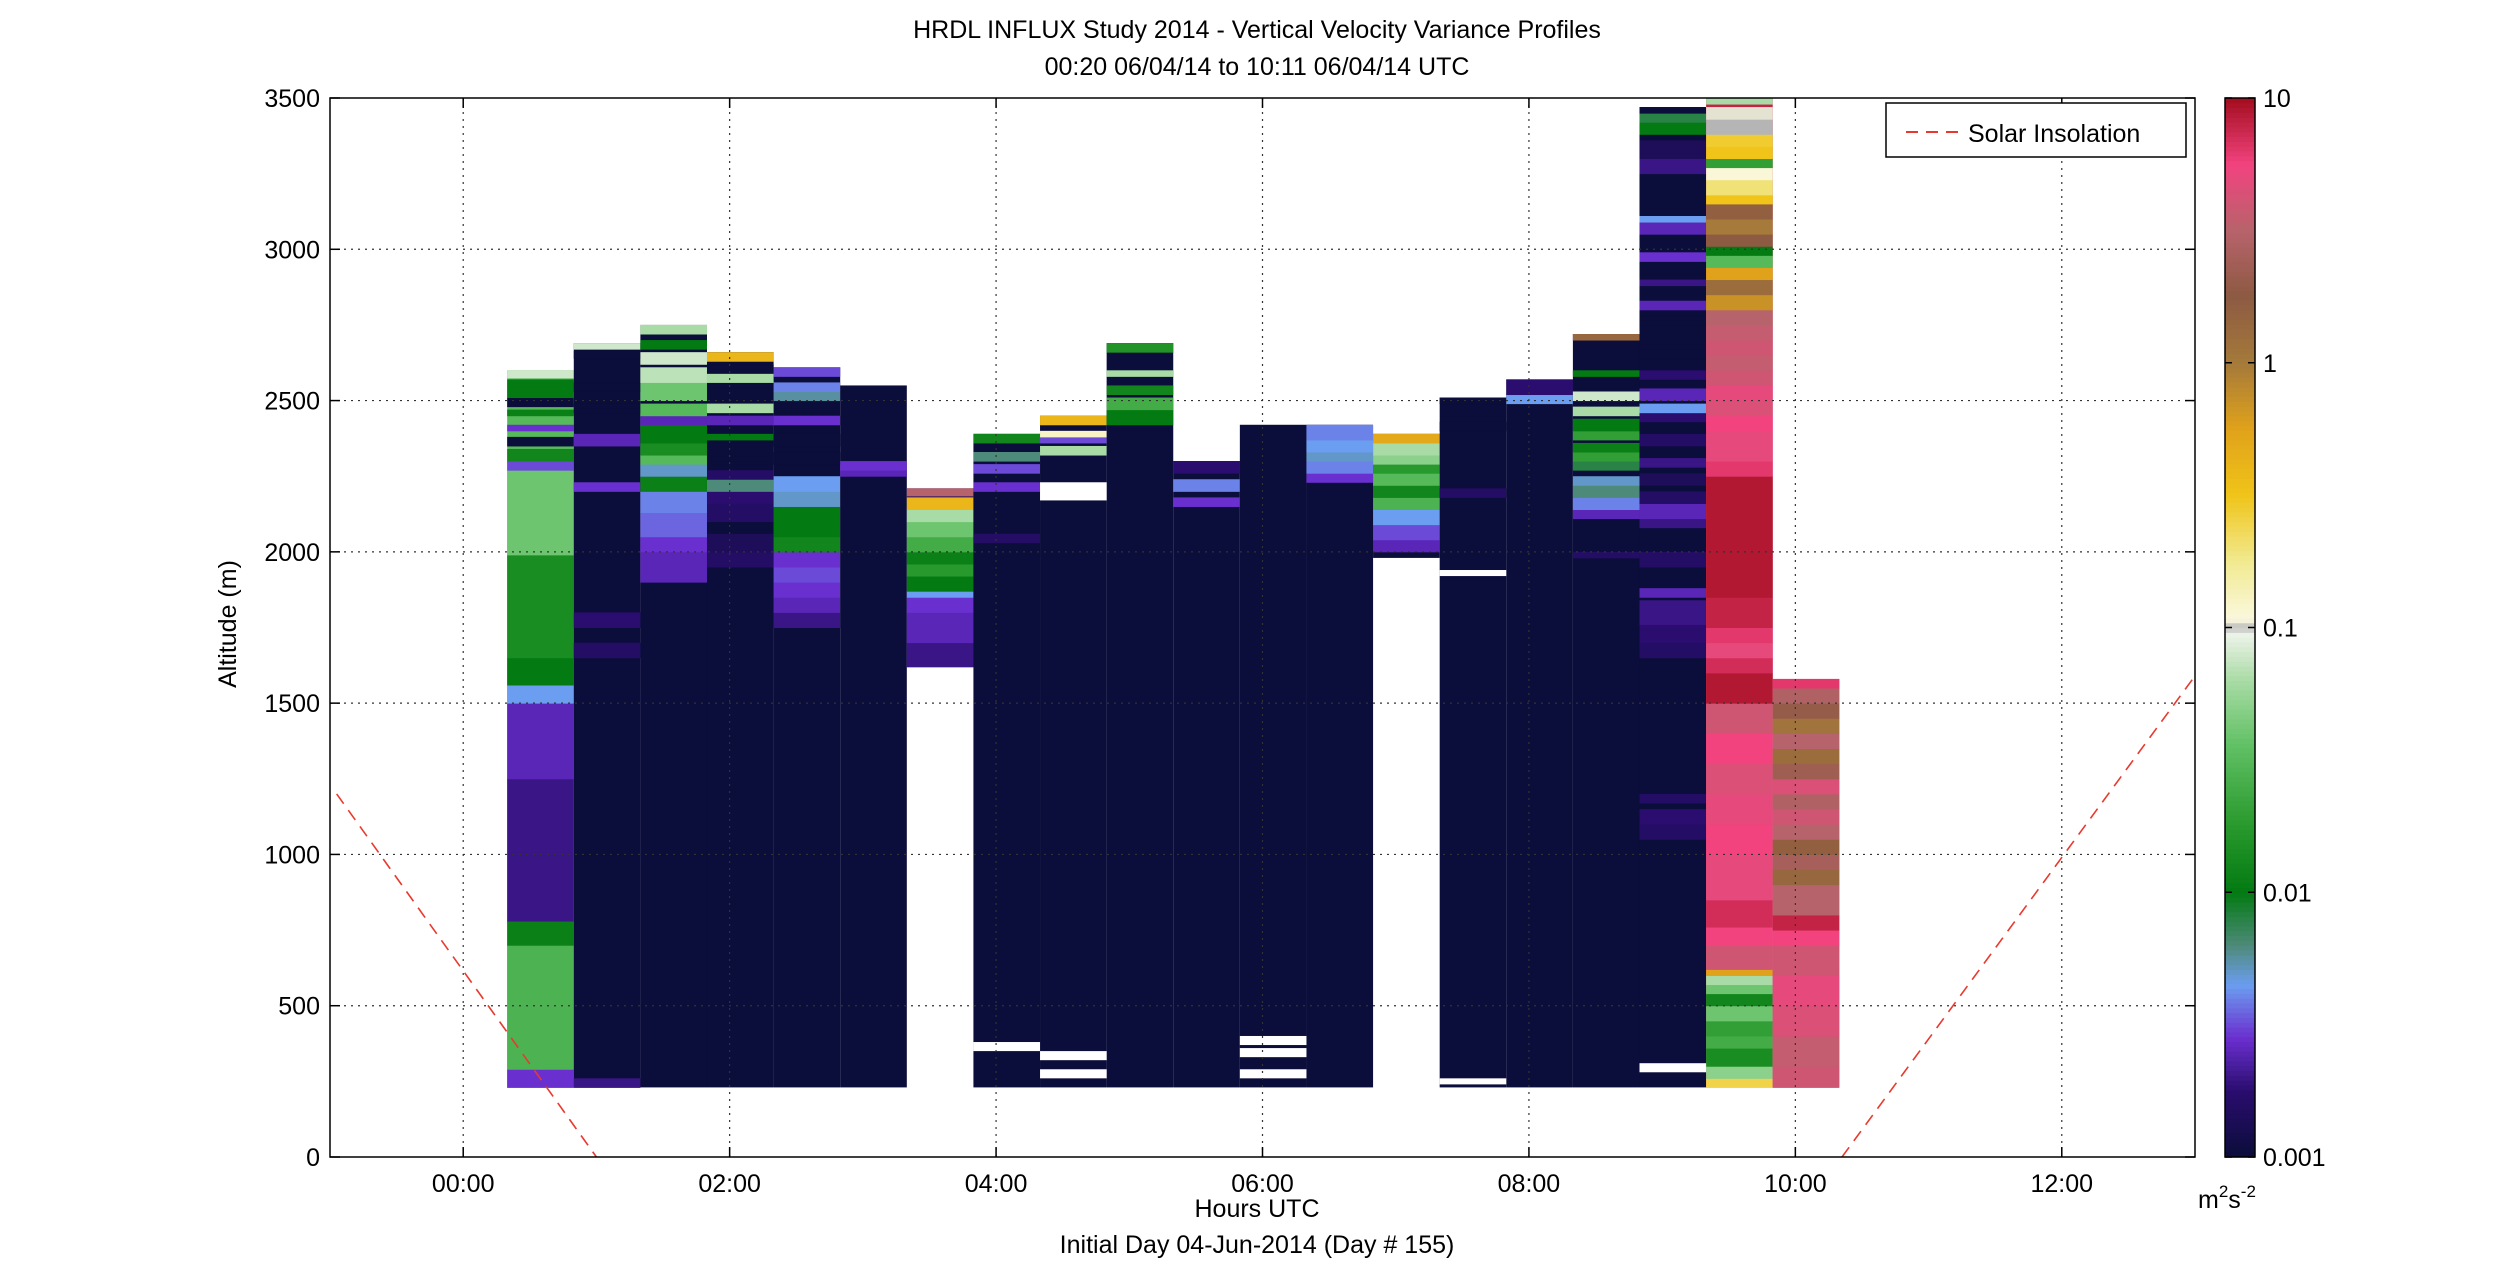  I want to click on x-tick-label: 10:00, so click(1795, 1184).